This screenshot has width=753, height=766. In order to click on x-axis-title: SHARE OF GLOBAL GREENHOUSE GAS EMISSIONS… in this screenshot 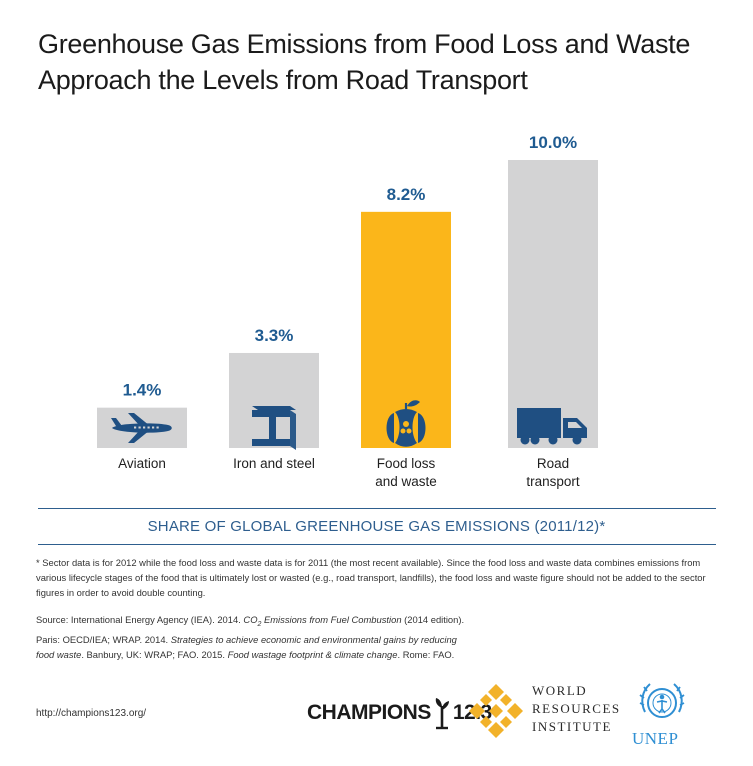, I will do `click(376, 526)`.